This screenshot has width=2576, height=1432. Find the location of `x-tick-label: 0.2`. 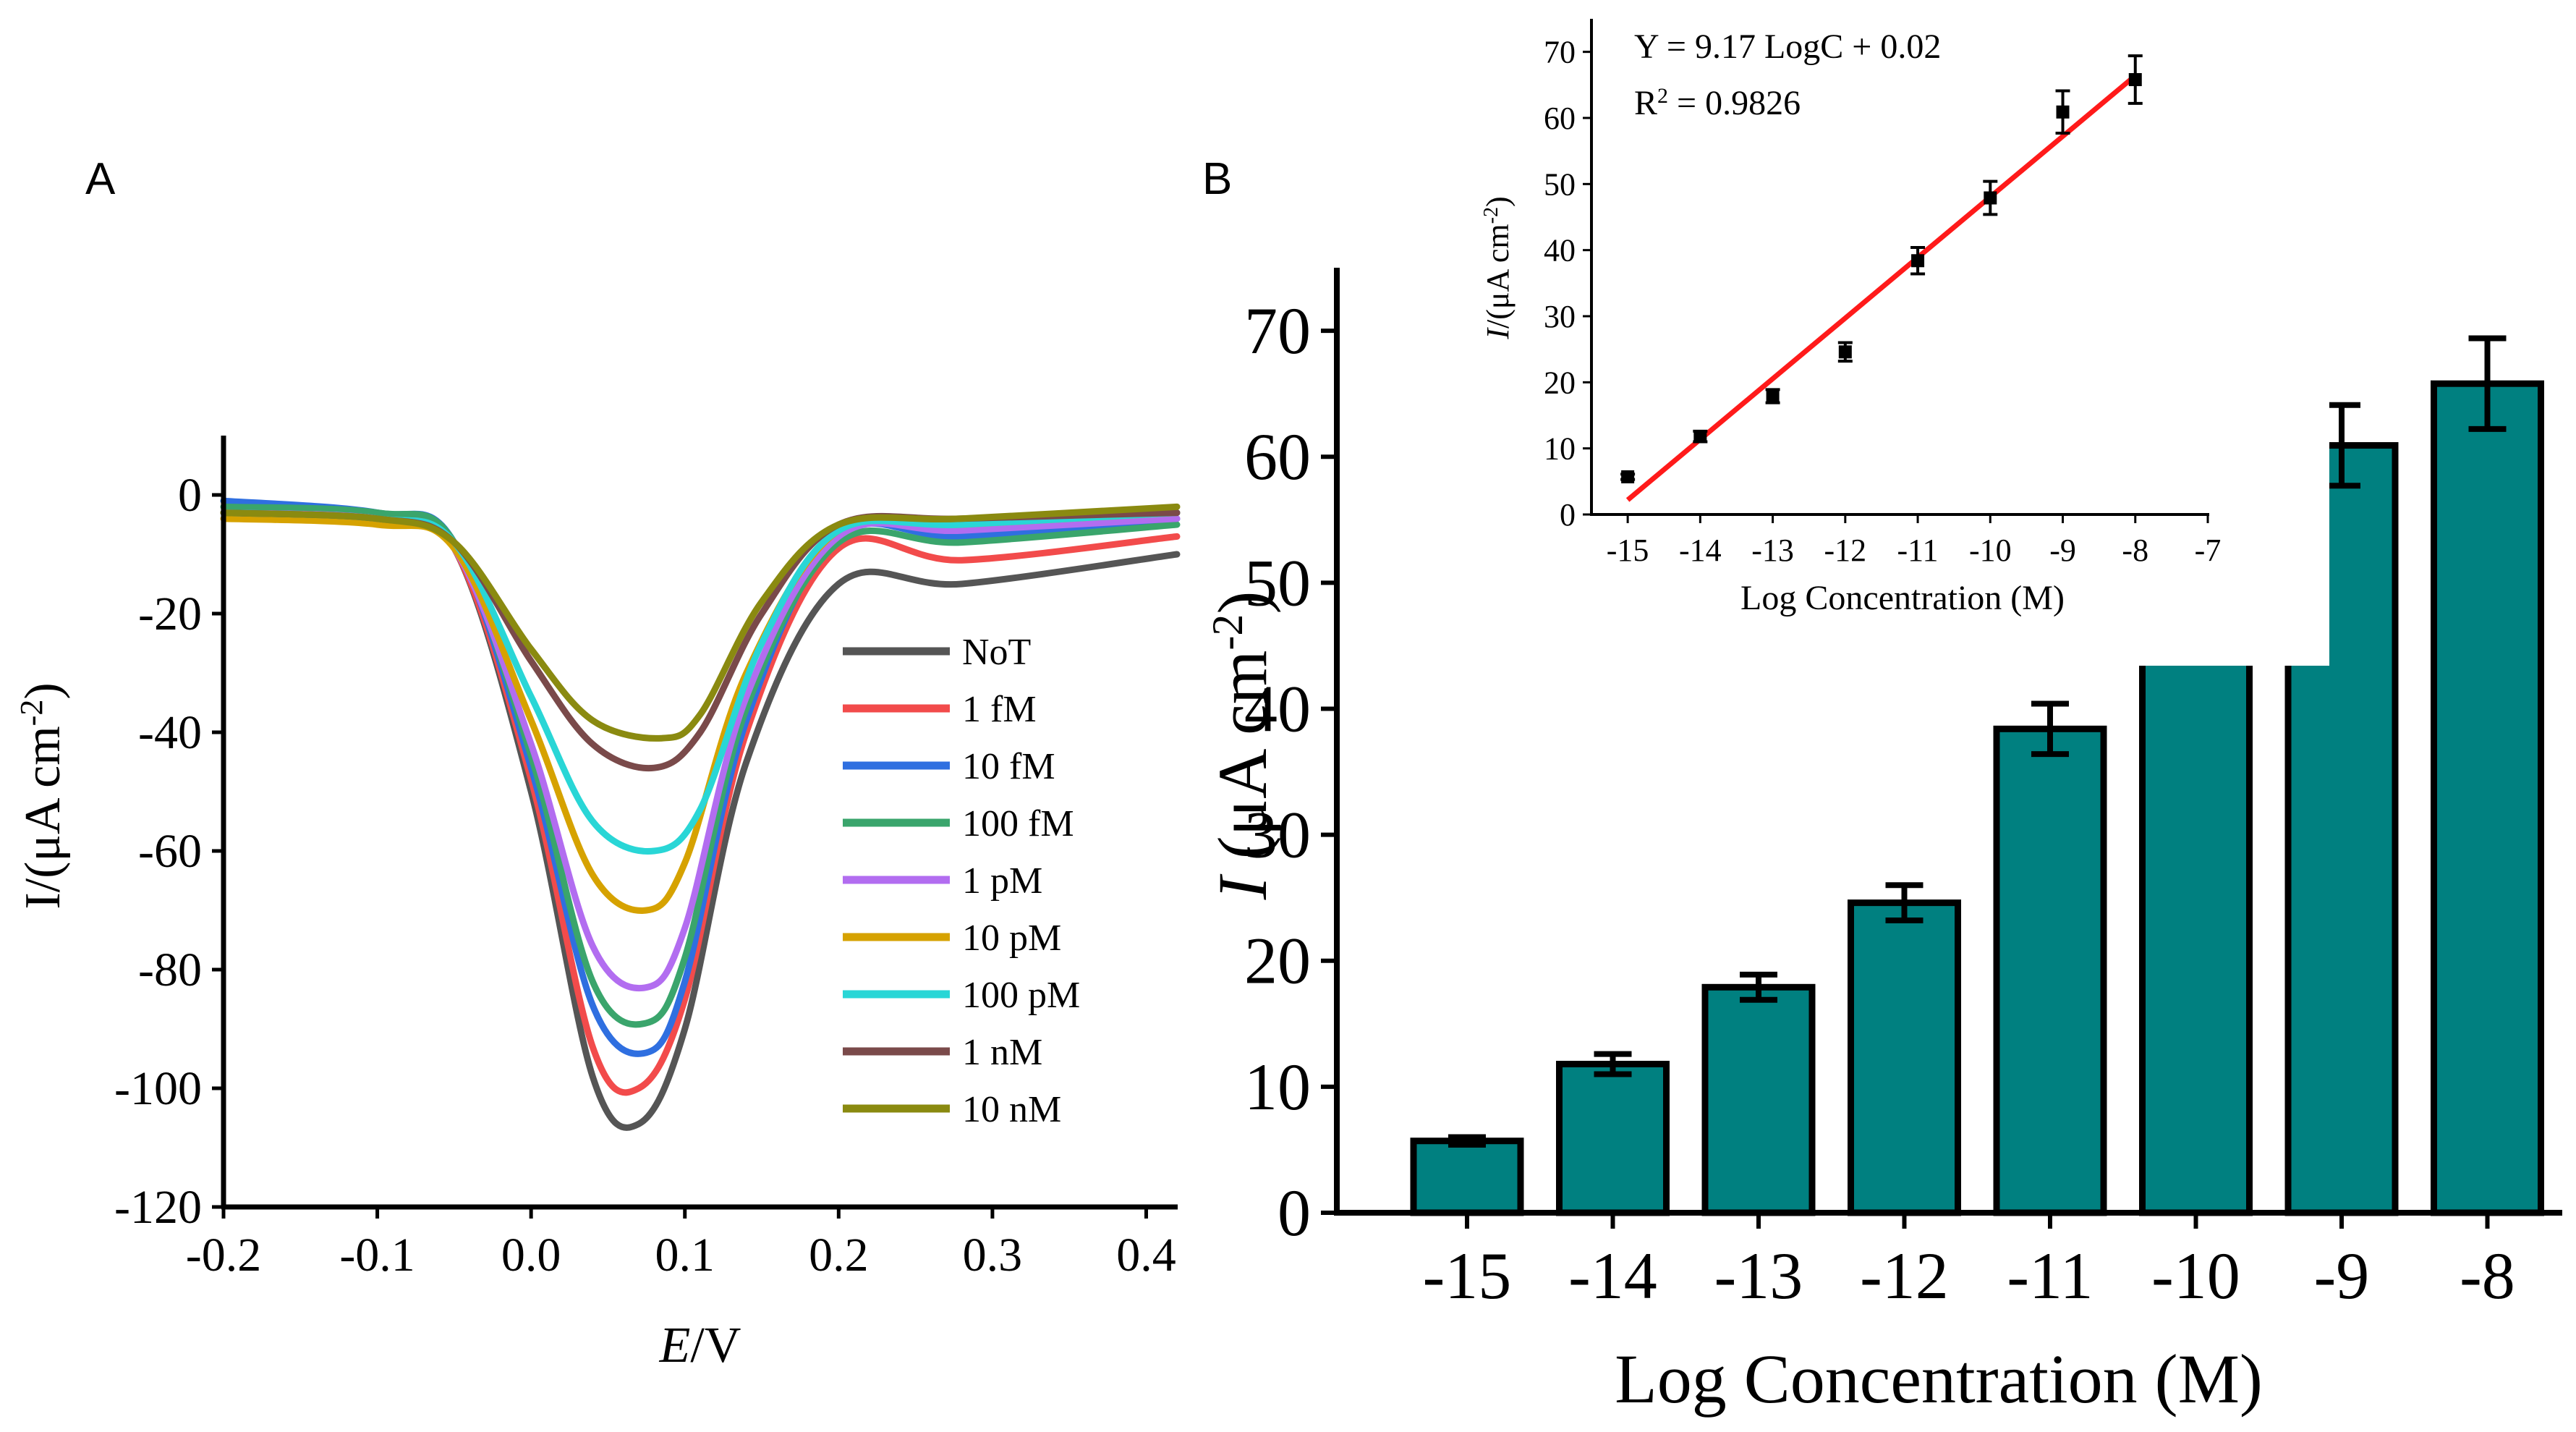

x-tick-label: 0.2 is located at coordinates (839, 1255).